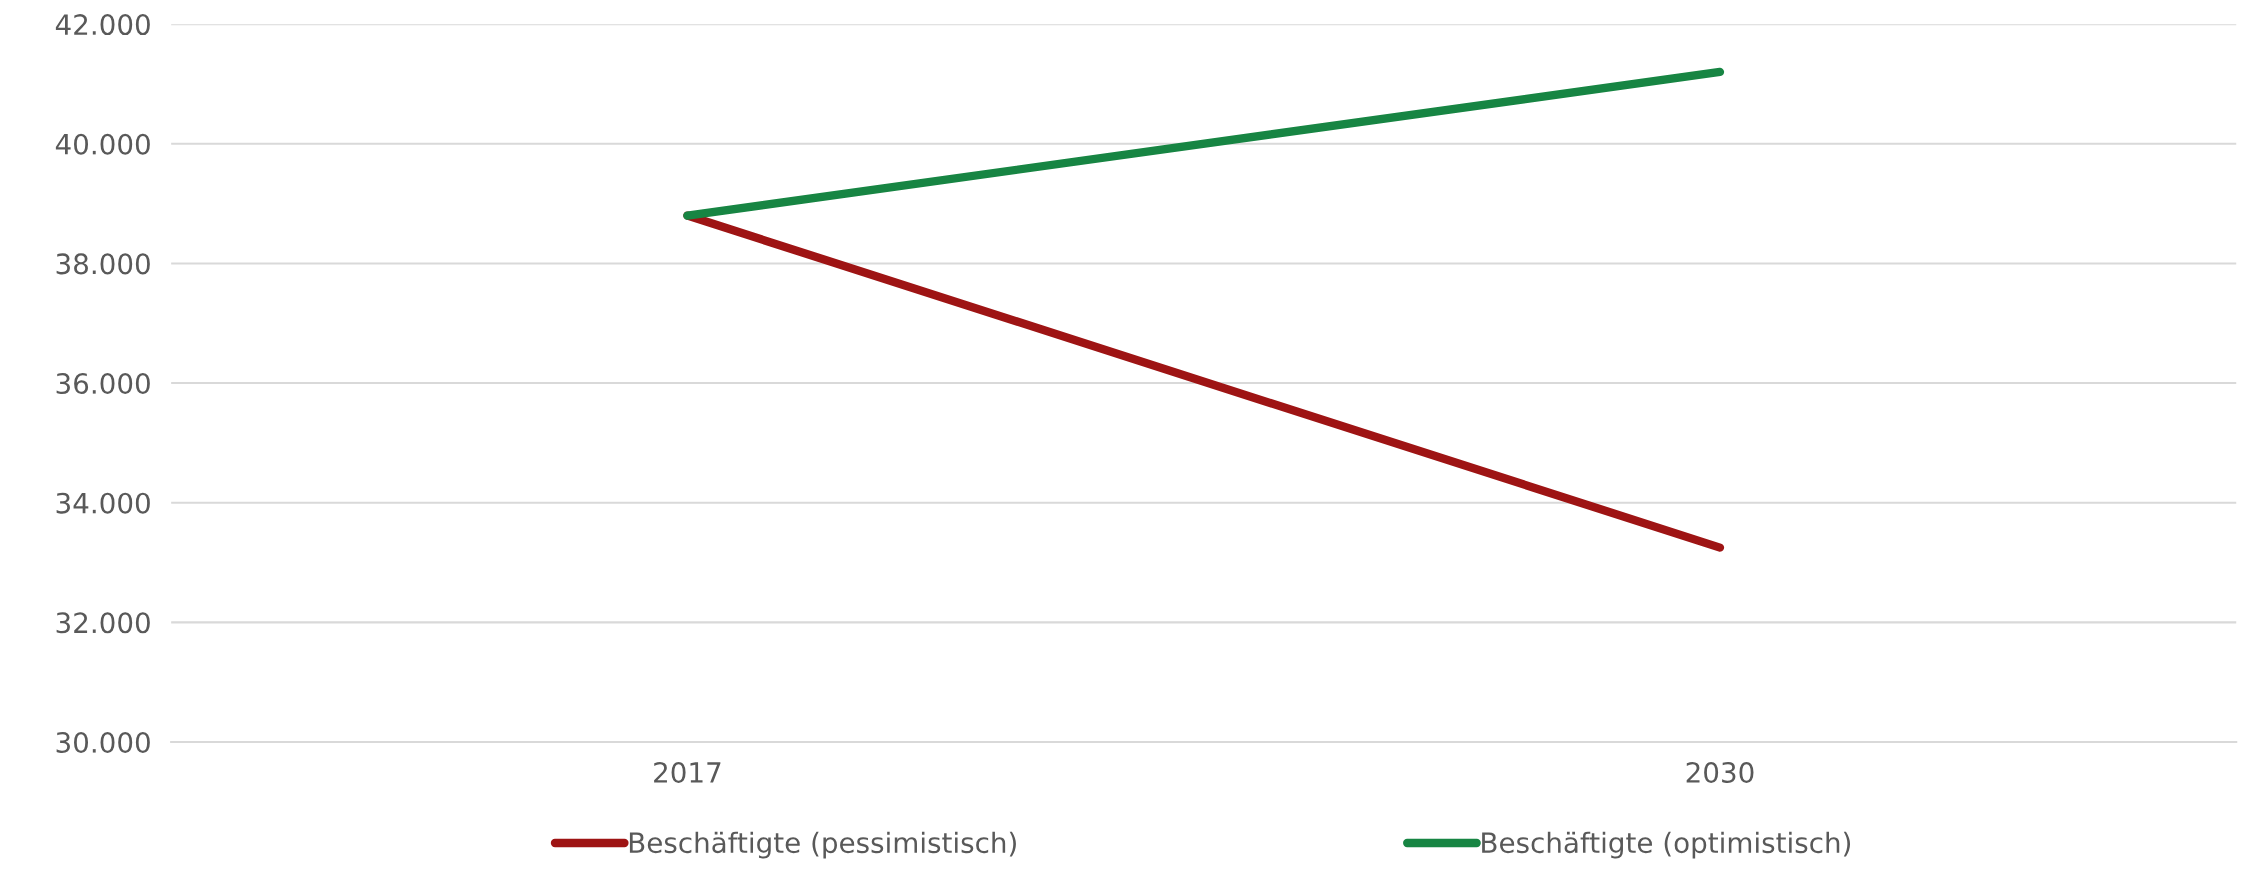 The height and width of the screenshot is (894, 2252). What do you see at coordinates (1666, 845) in the screenshot?
I see `legend-label: Beschäftigte (optimistisch)` at bounding box center [1666, 845].